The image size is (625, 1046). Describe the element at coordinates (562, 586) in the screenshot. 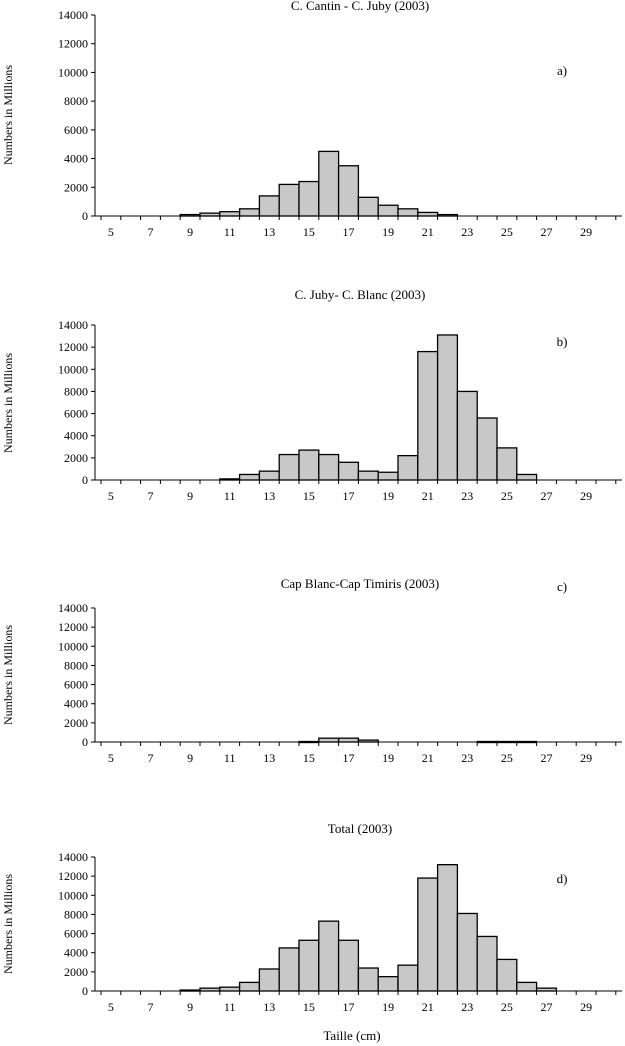

I see `panel-label: c)` at that location.